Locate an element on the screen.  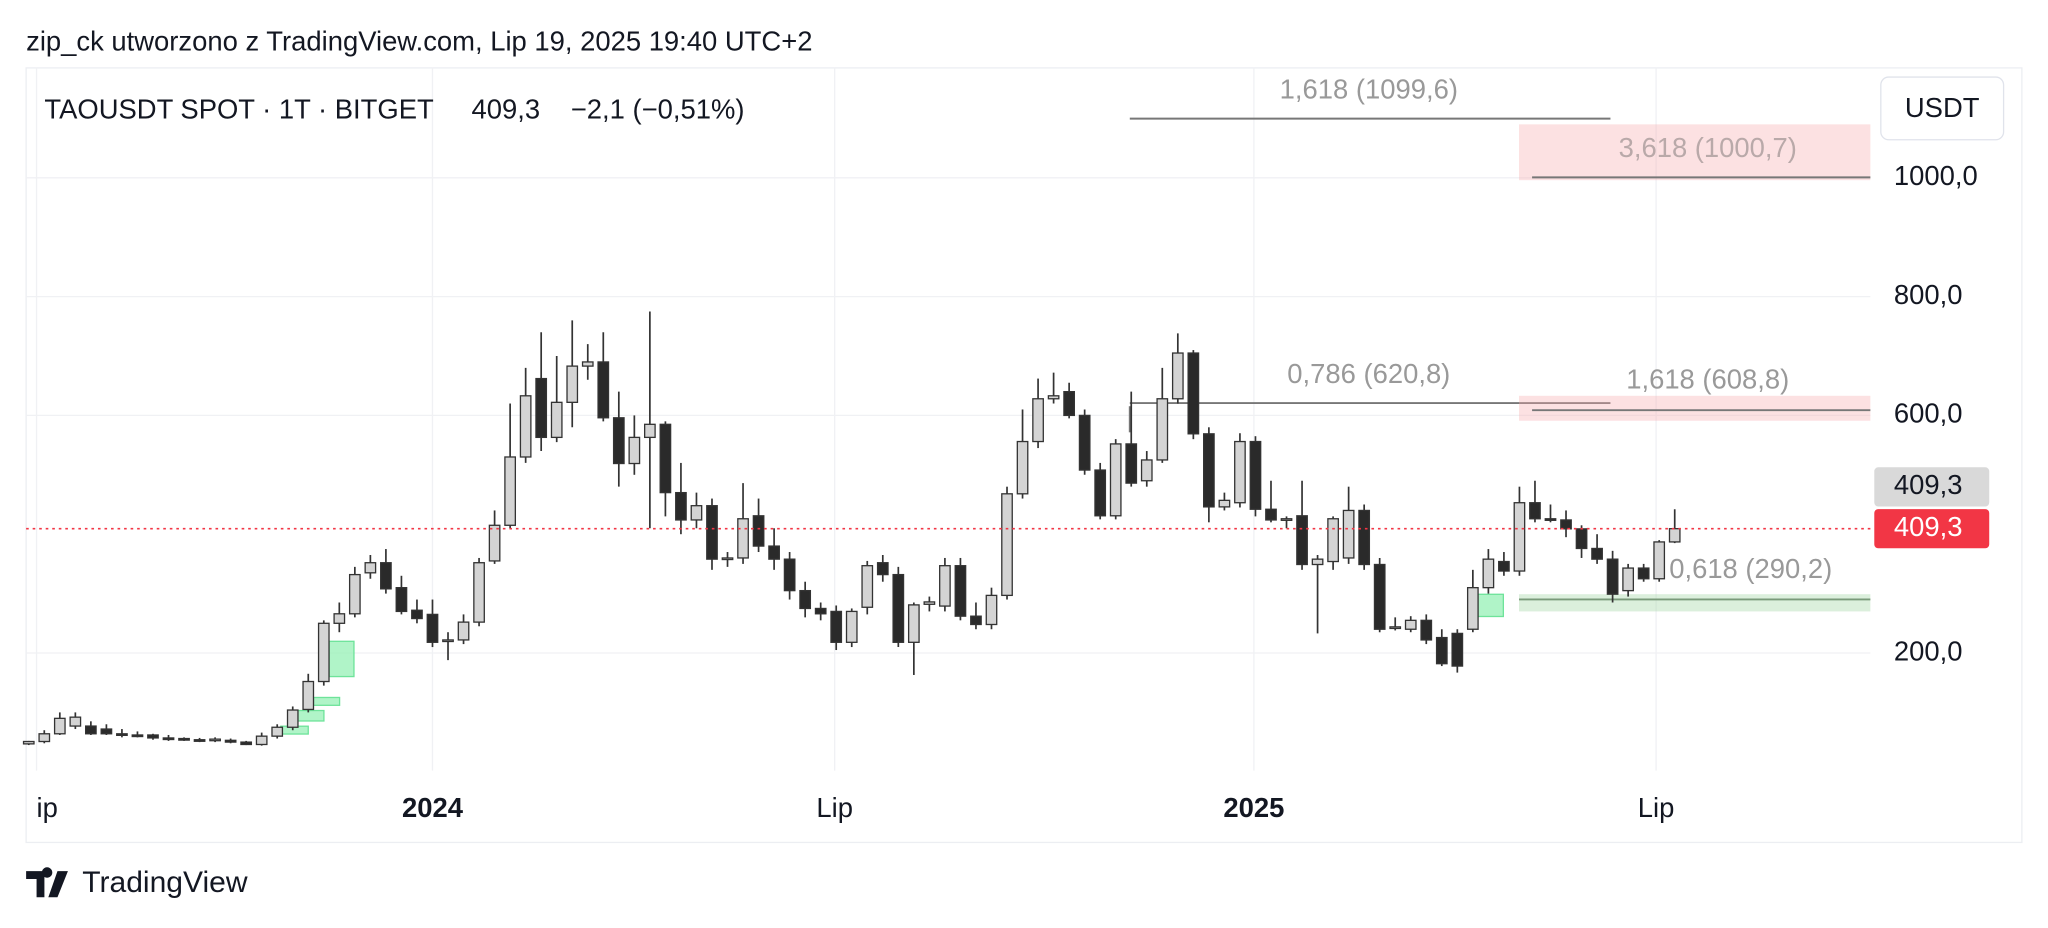
currency-box is located at coordinates (1942, 108).